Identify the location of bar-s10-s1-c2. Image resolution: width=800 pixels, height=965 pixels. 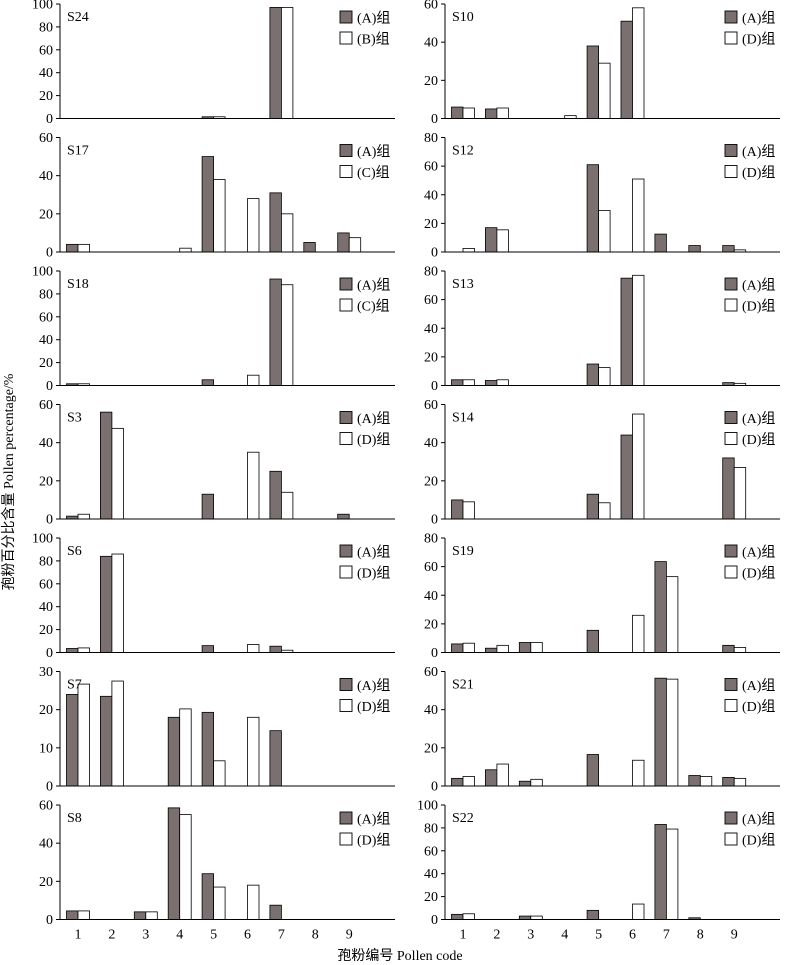
(491, 113).